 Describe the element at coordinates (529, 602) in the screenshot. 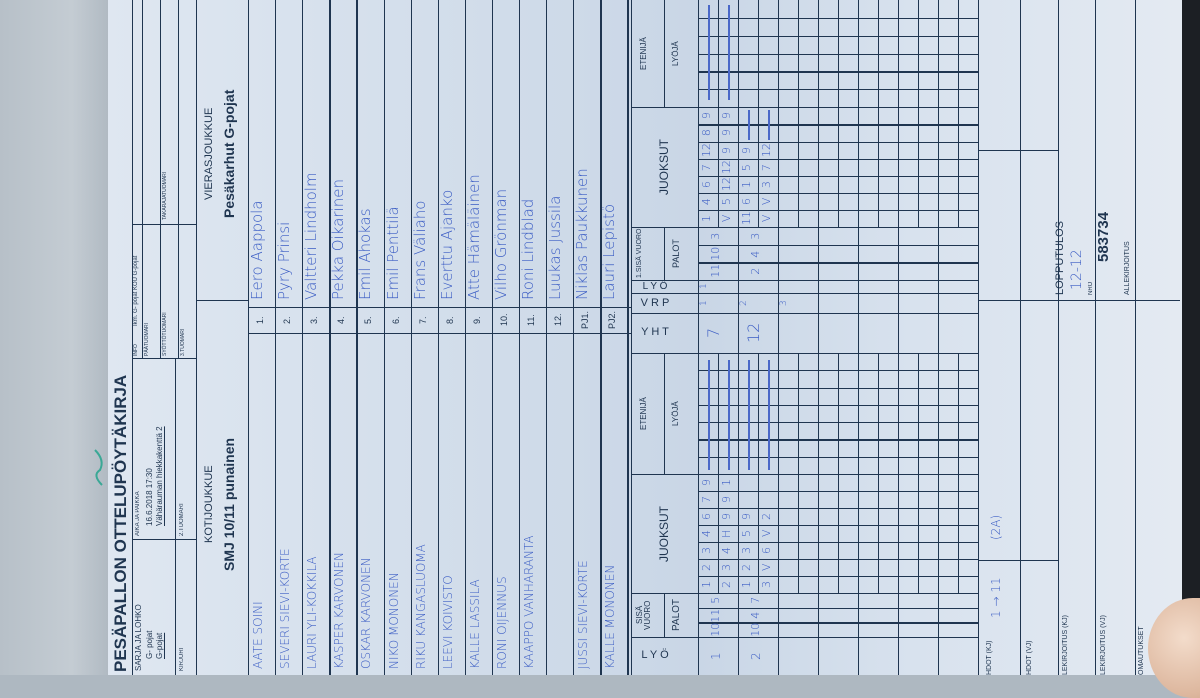

I see `home-player-name: KAAPPO VANHARANTA` at that location.